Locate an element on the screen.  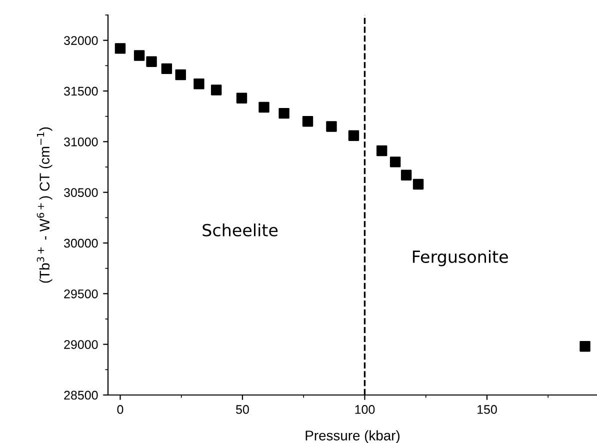
y-tick-label: 31000 is located at coordinates (81, 141).